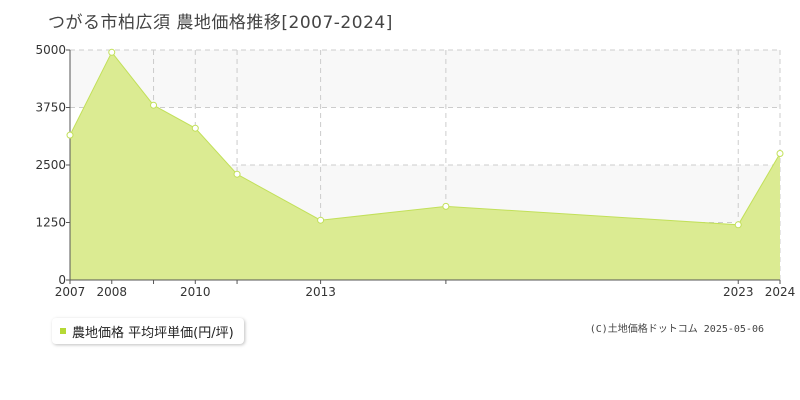  What do you see at coordinates (111, 292) in the screenshot?
I see `x-tick-label: 2008` at bounding box center [111, 292].